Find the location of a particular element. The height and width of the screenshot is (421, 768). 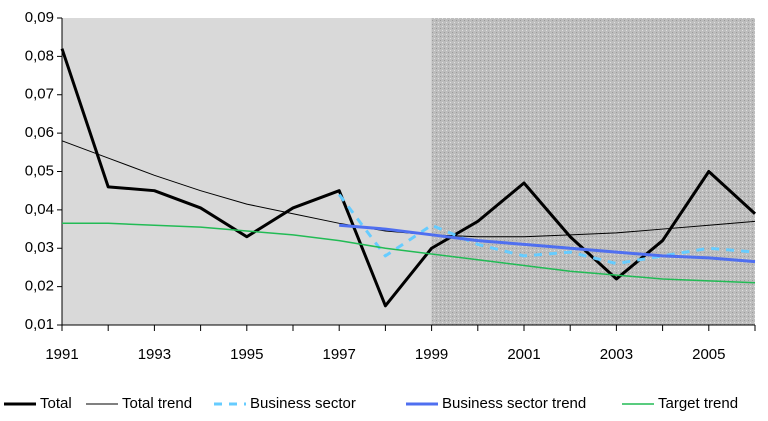

legend-label: Target trend is located at coordinates (698, 403).